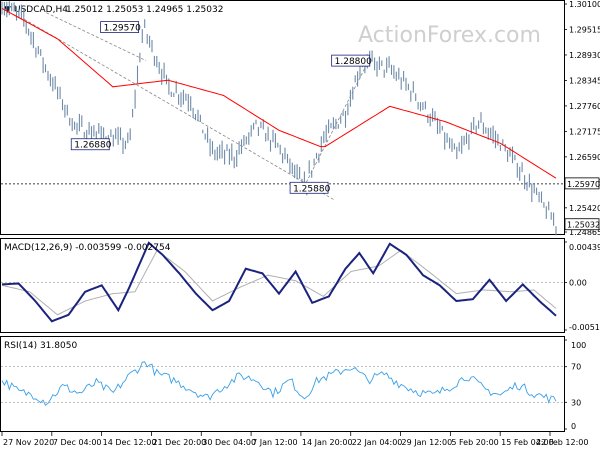 Image resolution: width=600 pixels, height=450 pixels. Describe the element at coordinates (41, 10) in the screenshot. I see `symbol-label: USDCAD,H4` at that location.